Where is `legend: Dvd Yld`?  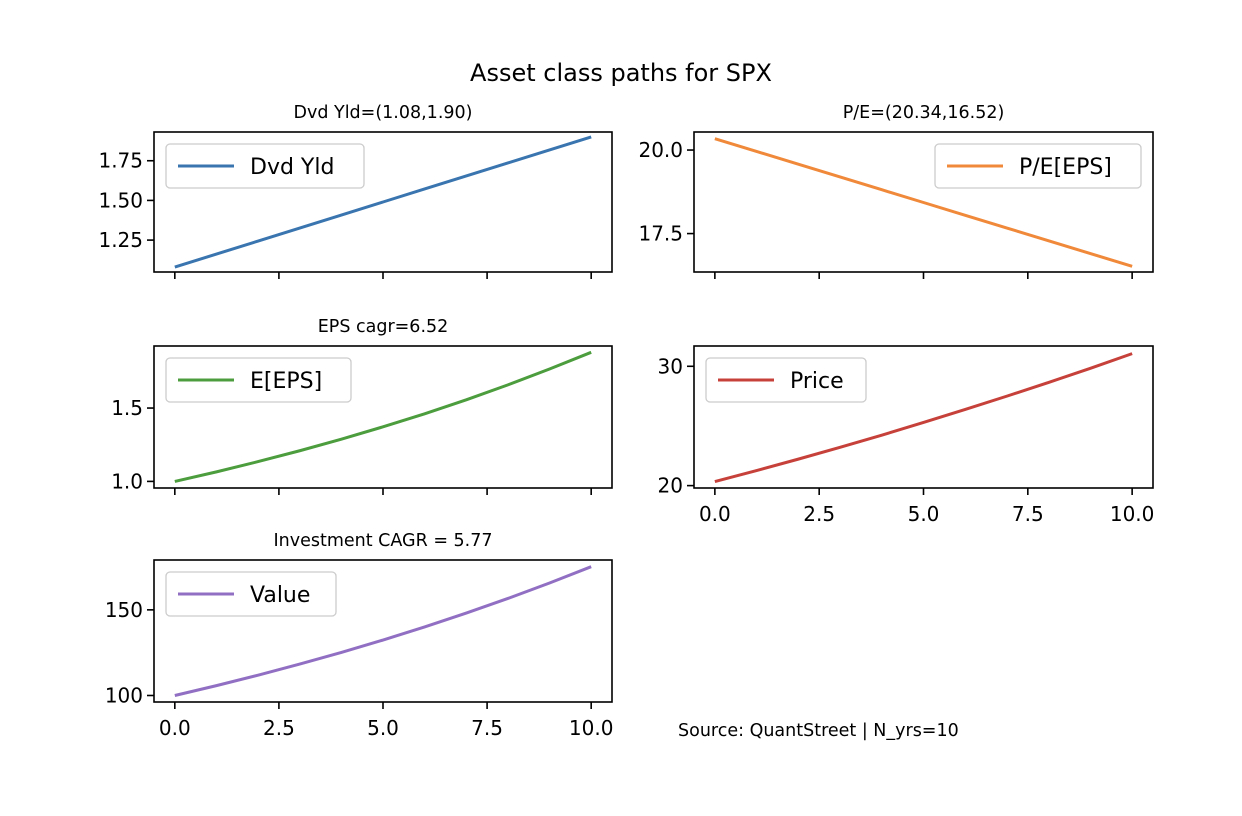 legend: Dvd Yld is located at coordinates (265, 166).